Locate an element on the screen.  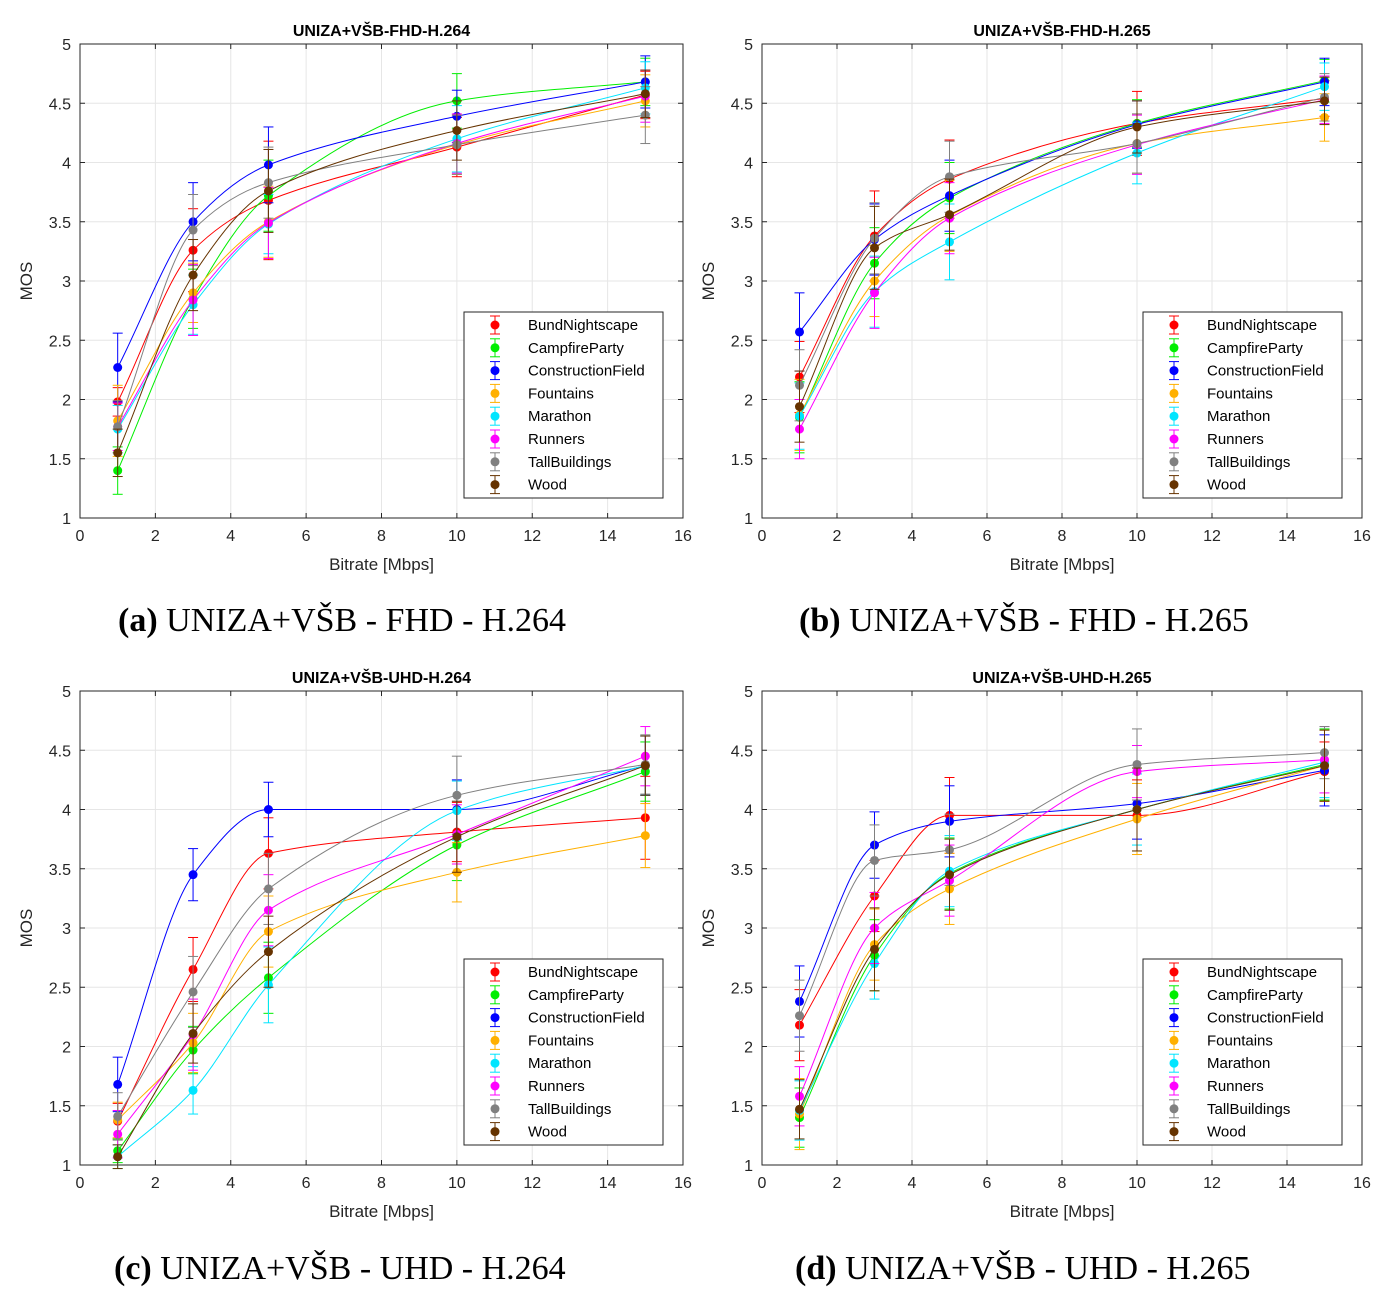
y-tick-label: 4.5 is located at coordinates (742, 104).